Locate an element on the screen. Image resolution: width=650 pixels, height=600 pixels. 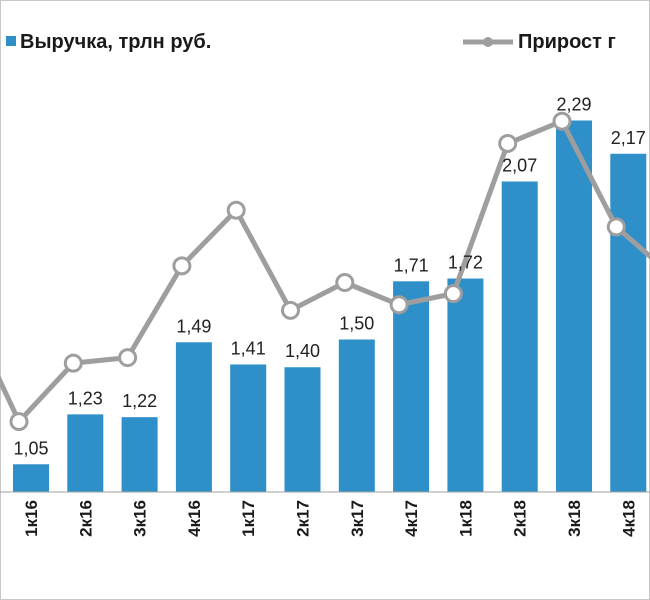
data-label-7: 1,71 is located at coordinates (411, 265).